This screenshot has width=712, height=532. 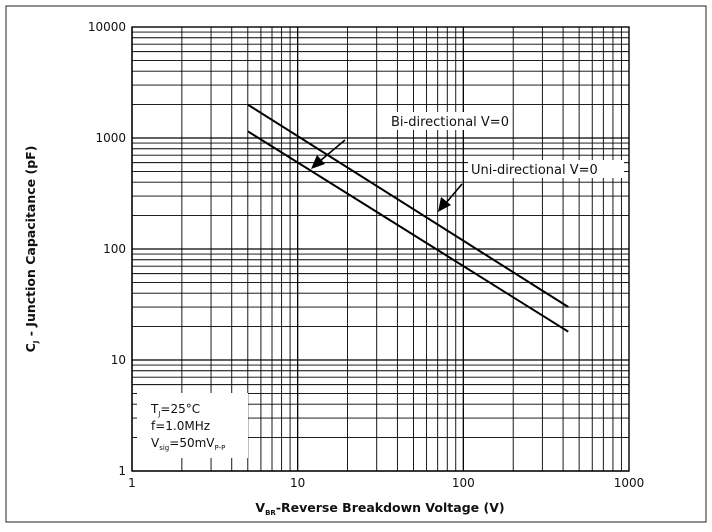 I want to click on condition-frequency: f=1.0MHz, so click(x=180, y=426).